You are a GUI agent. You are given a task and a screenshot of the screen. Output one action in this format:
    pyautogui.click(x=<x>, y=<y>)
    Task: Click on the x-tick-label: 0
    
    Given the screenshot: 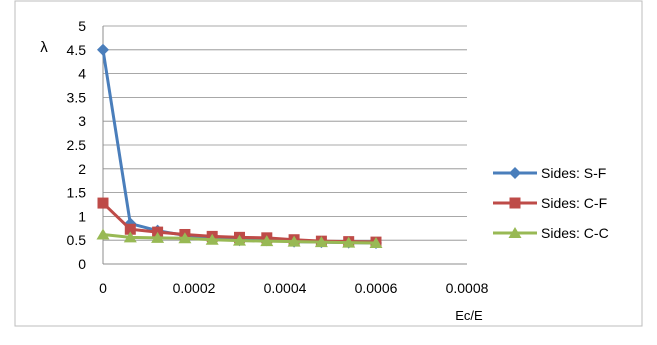 What is the action you would take?
    pyautogui.click(x=103, y=288)
    